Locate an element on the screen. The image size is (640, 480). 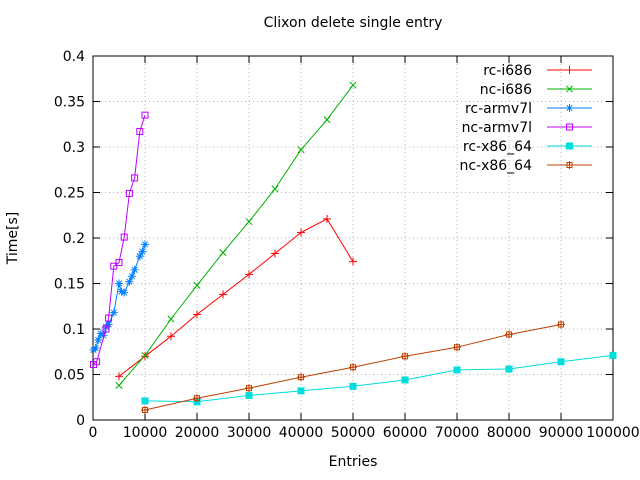
x-tick-label: 20000 is located at coordinates (197, 433).